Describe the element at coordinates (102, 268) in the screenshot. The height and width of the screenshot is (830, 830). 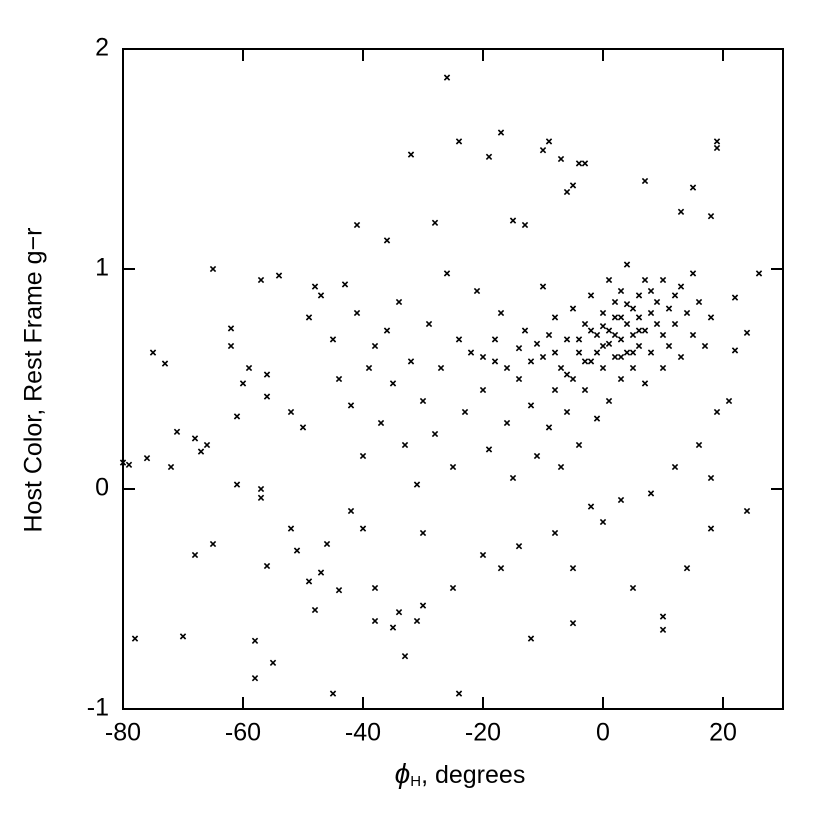
I see `y-tick-label: 1` at that location.